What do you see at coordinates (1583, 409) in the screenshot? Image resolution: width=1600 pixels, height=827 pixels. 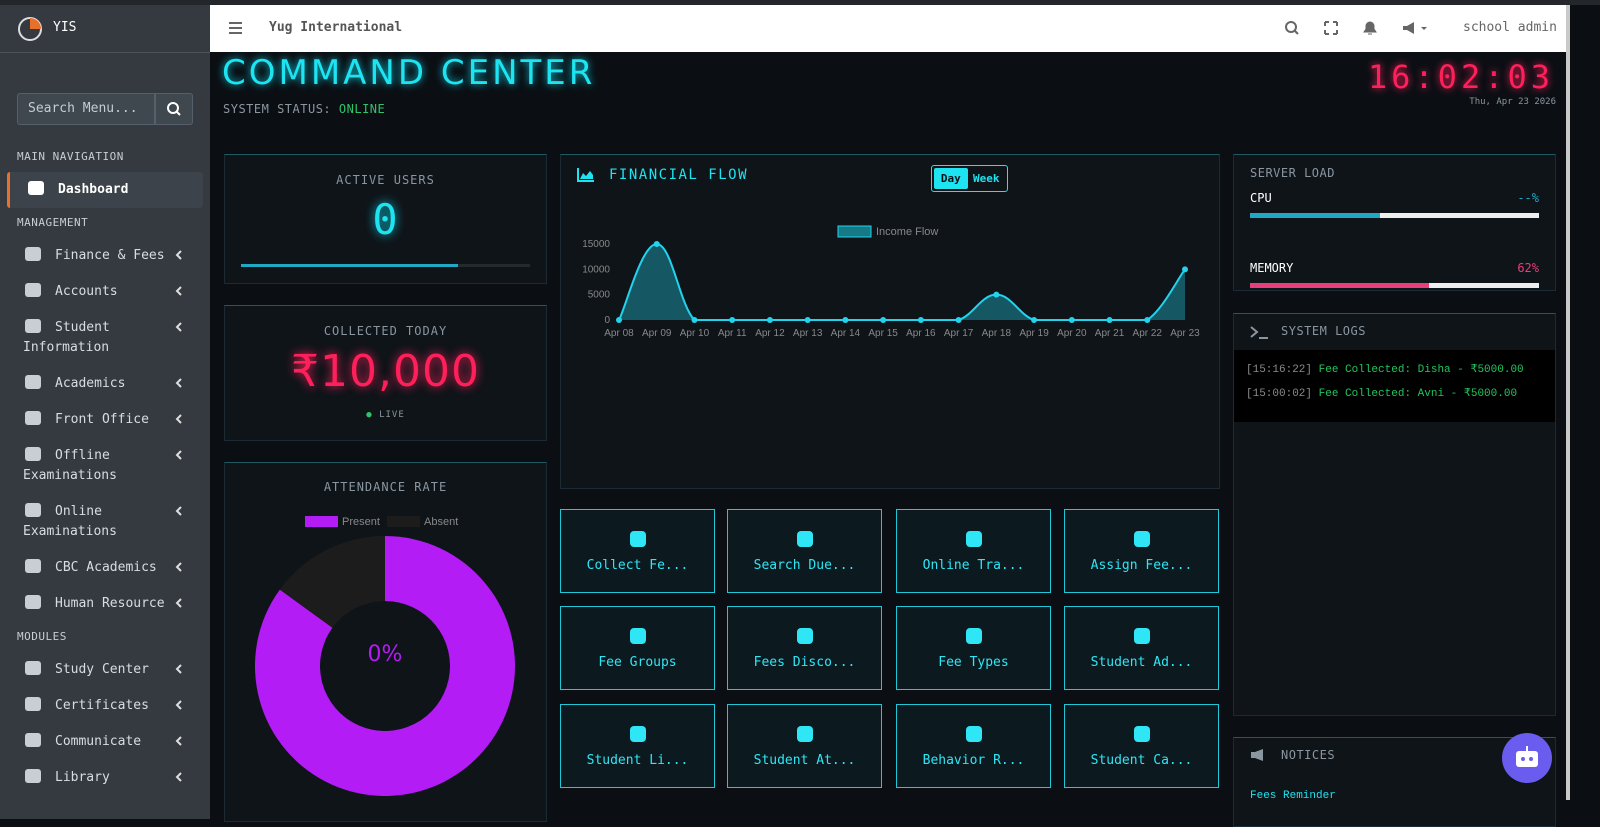 I see `edge` at bounding box center [1583, 409].